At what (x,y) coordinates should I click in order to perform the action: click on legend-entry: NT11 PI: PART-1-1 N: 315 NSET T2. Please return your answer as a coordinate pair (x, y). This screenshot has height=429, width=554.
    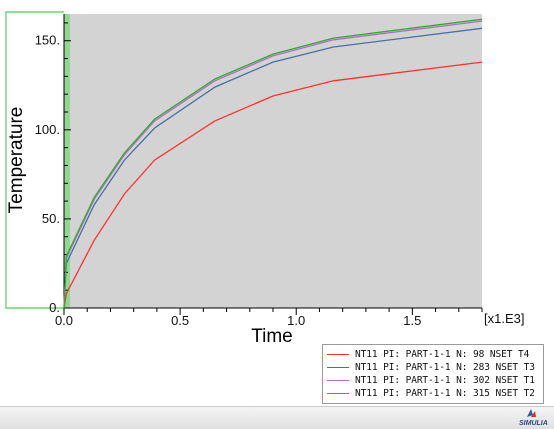
    Looking at the image, I should click on (433, 393).